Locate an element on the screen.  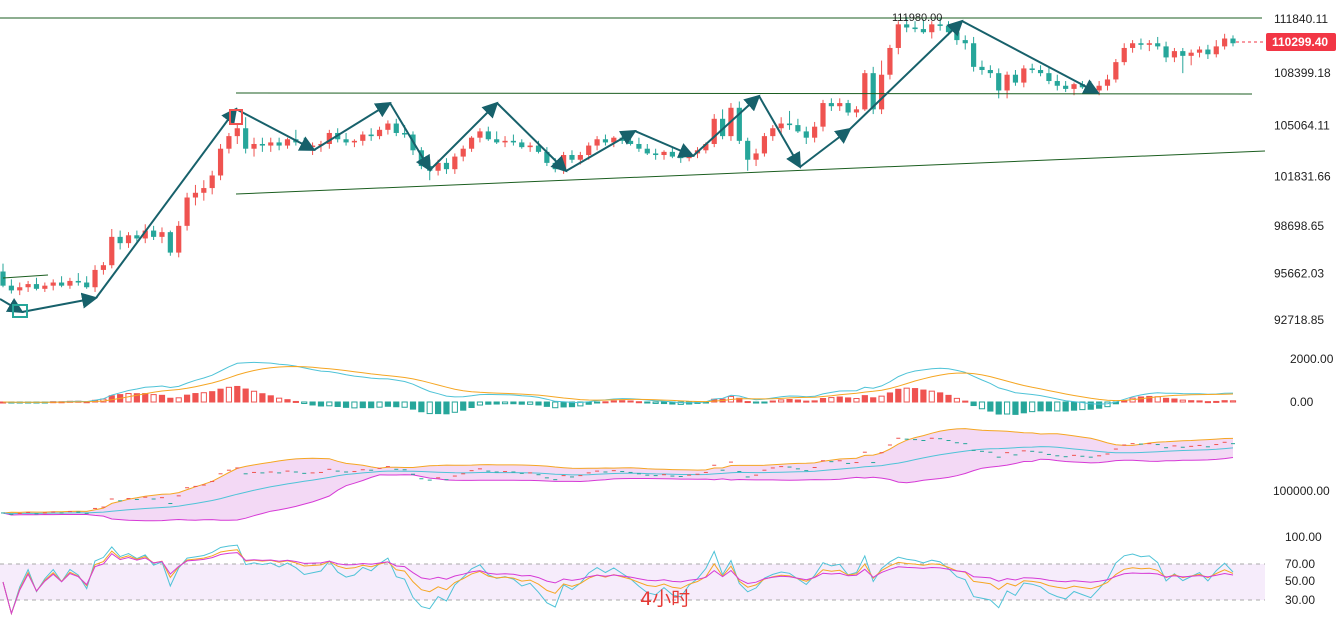
rsi-line is located at coordinates (618, 584).